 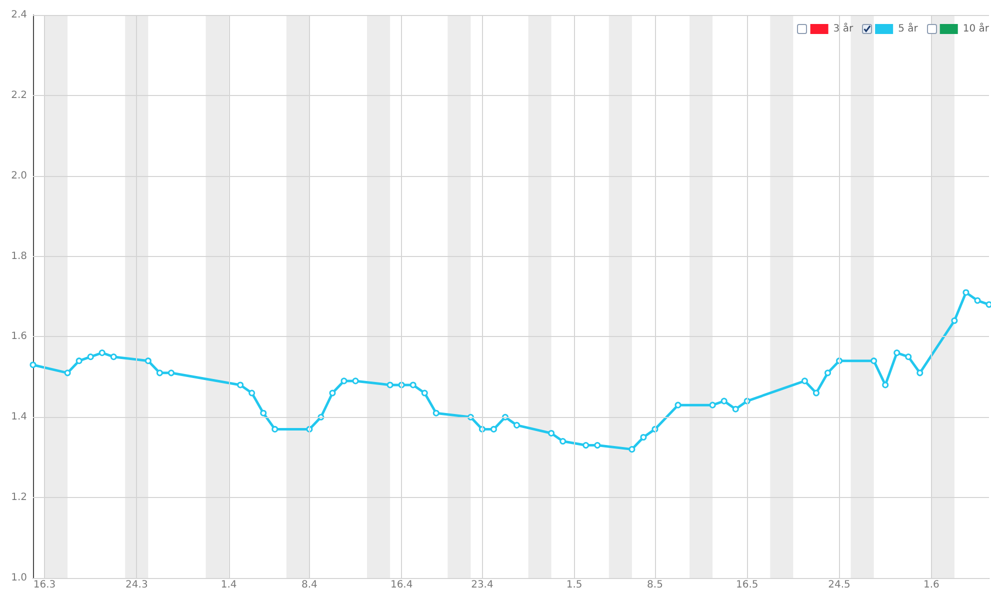 What do you see at coordinates (655, 585) in the screenshot?
I see `x-tick-label: 8.5` at bounding box center [655, 585].